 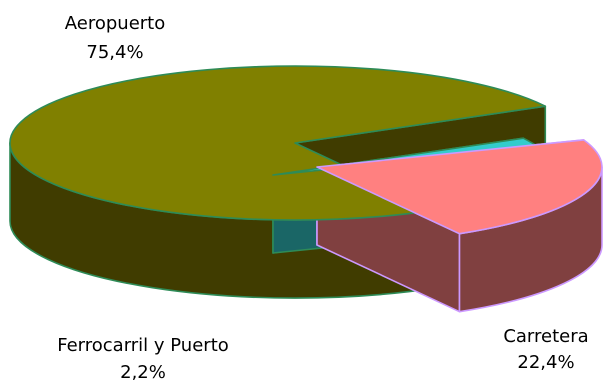 What do you see at coordinates (143, 371) in the screenshot?
I see `label-ferrocarril-value: 2,2%` at bounding box center [143, 371].